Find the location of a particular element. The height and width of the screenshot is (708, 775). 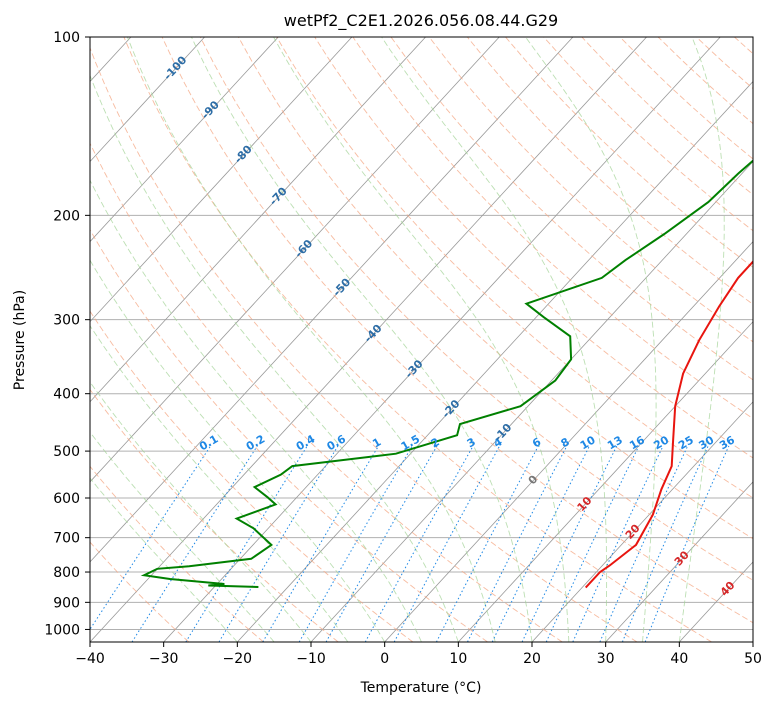

mixing-ratio-label: 0.4 is located at coordinates (306, 442).